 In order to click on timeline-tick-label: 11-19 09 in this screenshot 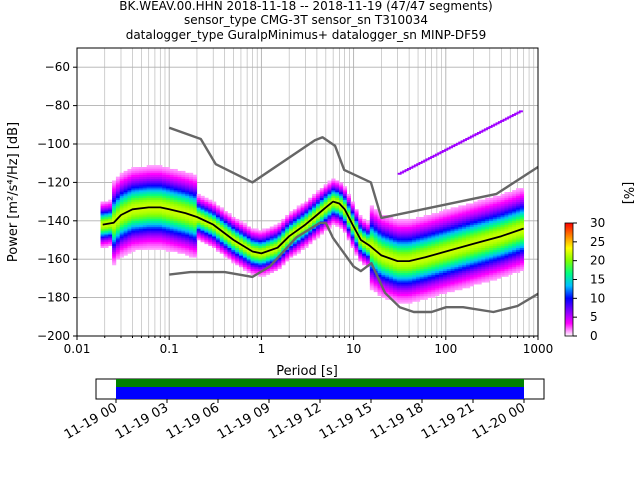, I will do `click(244, 421)`.